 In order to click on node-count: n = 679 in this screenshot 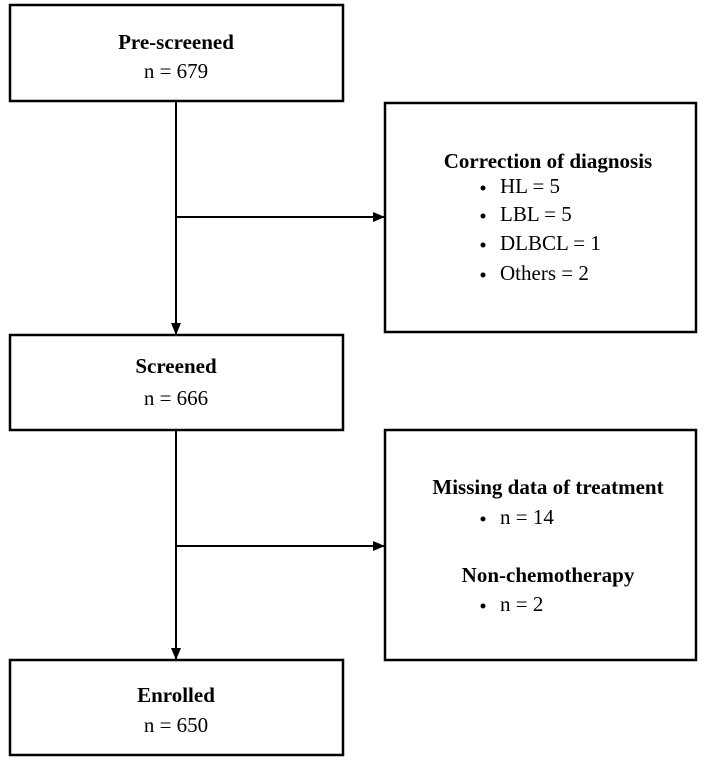, I will do `click(176, 71)`.